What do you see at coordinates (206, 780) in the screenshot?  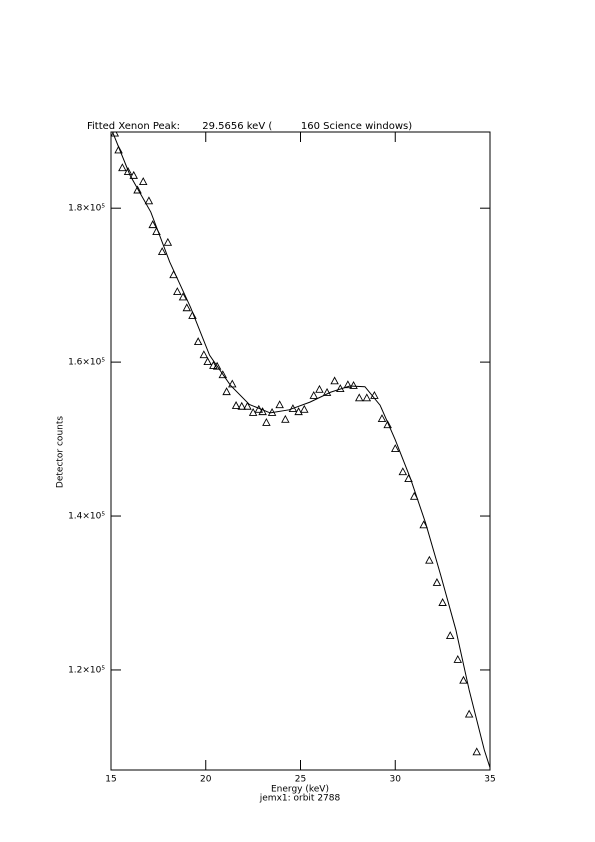 I see `x-tick-label: 20` at bounding box center [206, 780].